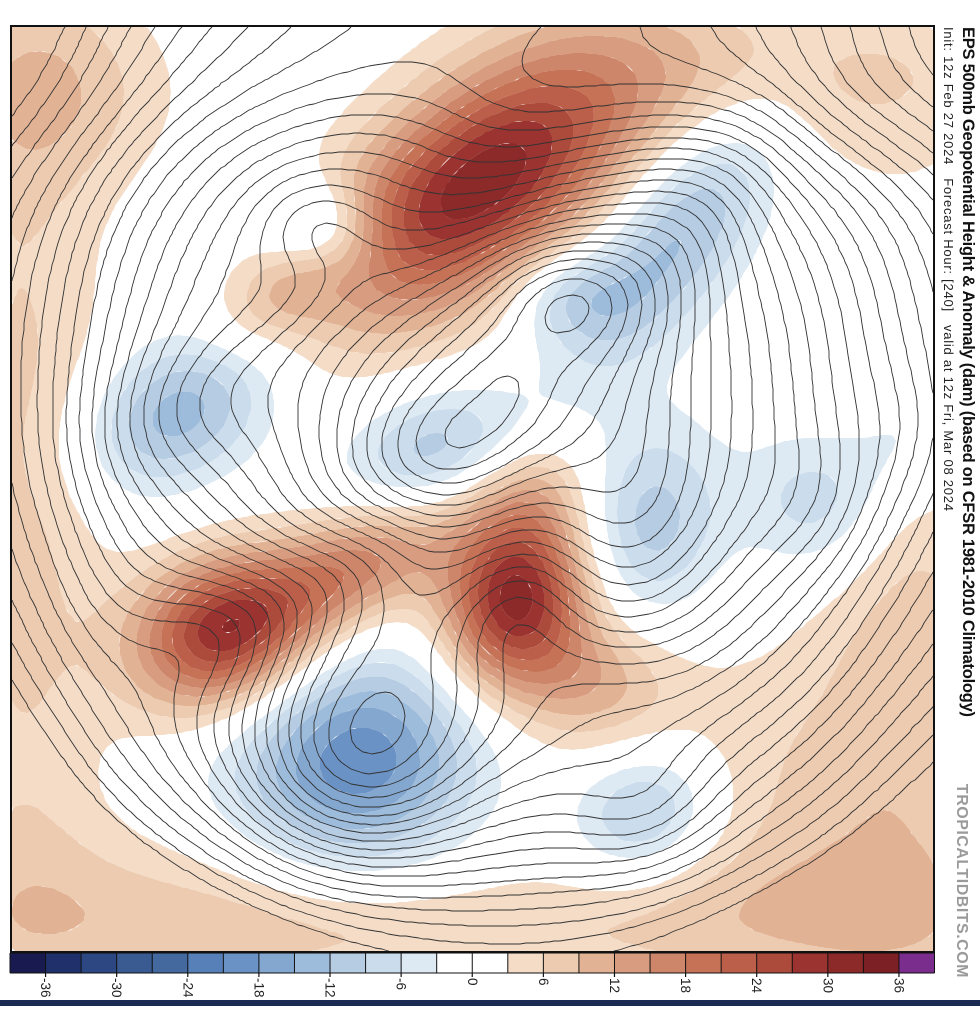 This screenshot has height=1011, width=980. Describe the element at coordinates (961, 881) in the screenshot. I see `svg-text: TROPICALTIDBITS.COM` at that location.